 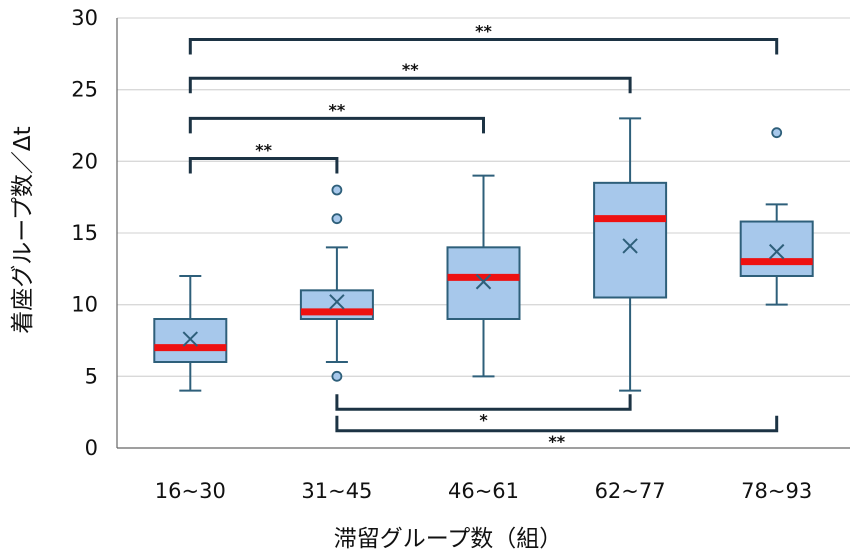 I want to click on y-tick-label: 30, so click(x=84, y=18).